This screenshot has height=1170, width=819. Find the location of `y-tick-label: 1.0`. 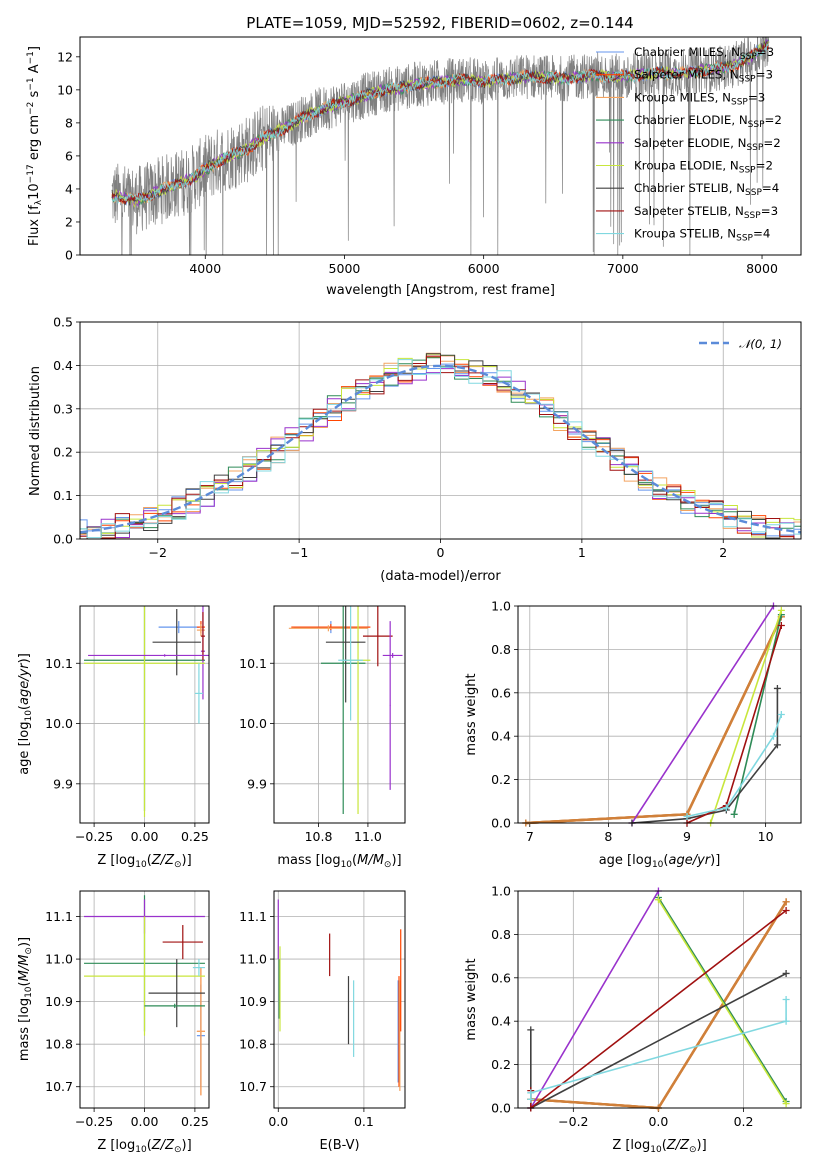

y-tick-label: 1.0 is located at coordinates (501, 606).